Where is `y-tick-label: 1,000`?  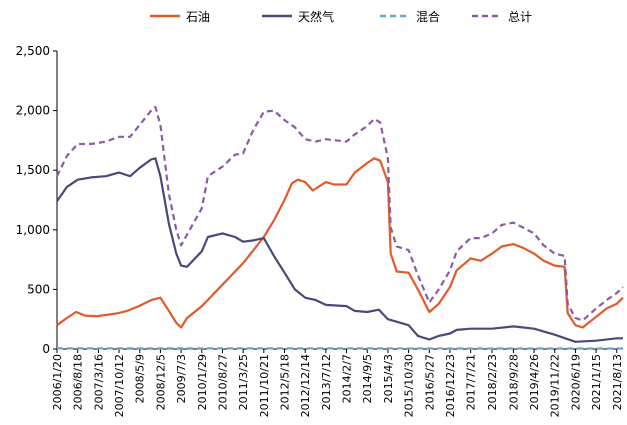 y-tick-label: 1,000 is located at coordinates (33, 230).